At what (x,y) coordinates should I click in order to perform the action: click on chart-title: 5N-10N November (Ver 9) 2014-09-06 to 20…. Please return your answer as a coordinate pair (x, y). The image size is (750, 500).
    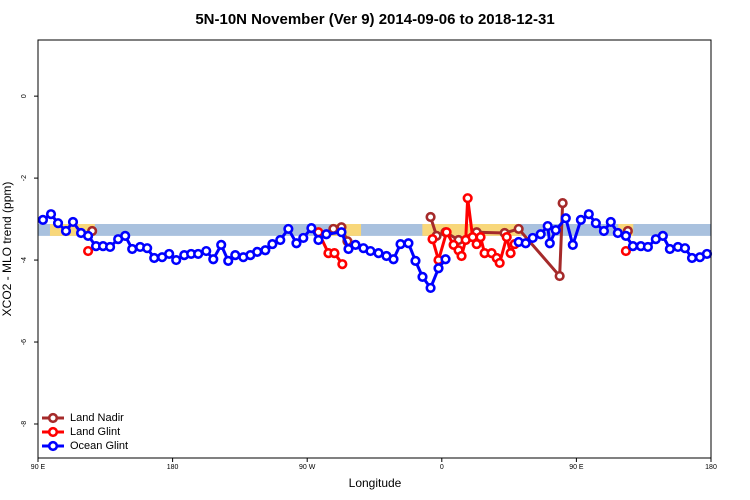
    Looking at the image, I should click on (374, 19).